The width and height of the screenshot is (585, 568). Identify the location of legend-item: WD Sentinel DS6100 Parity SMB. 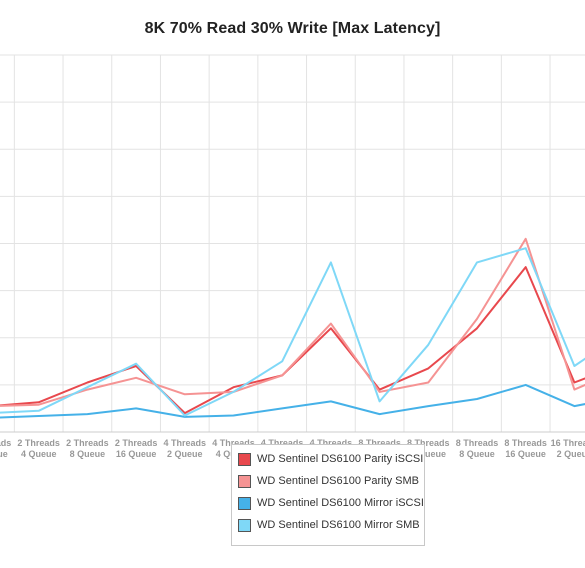
(331, 481).